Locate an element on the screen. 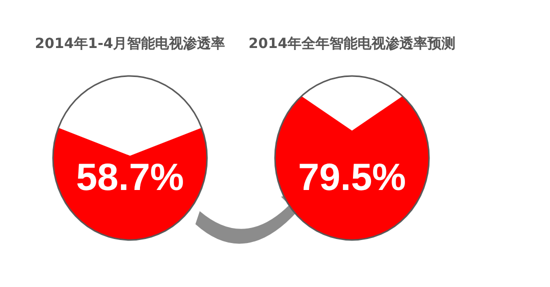 This screenshot has height=287, width=550. text: 2014年全年智能电视渗透率预测 is located at coordinates (352, 43).